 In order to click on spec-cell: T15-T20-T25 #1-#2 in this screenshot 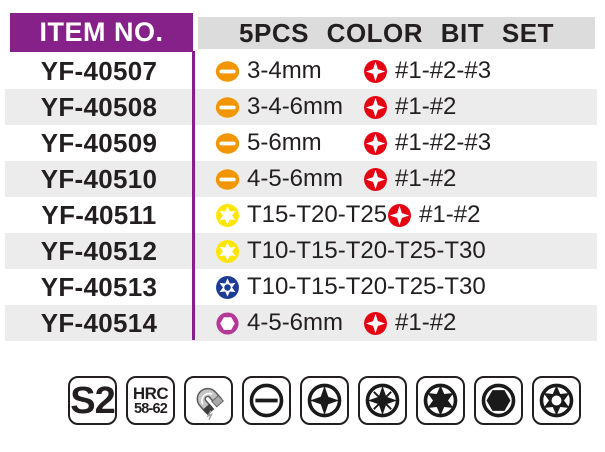, I will do `click(395, 215)`.